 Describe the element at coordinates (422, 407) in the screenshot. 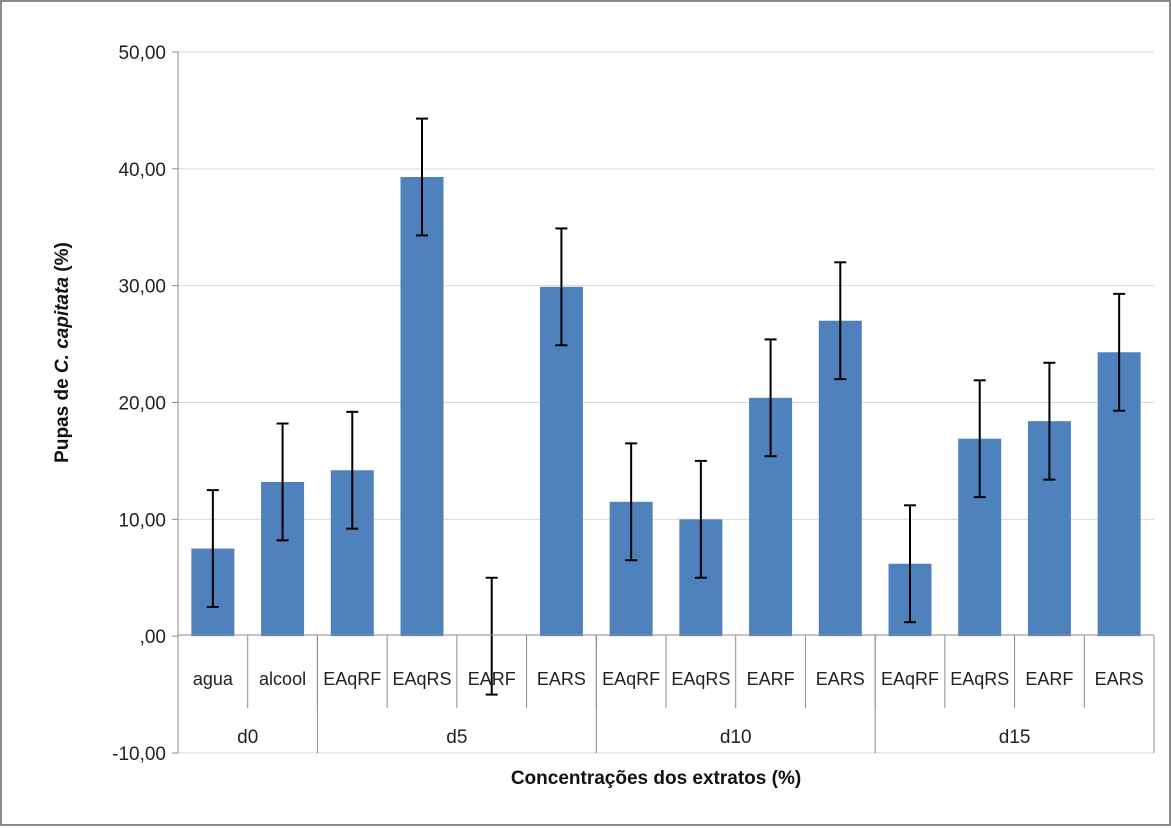

I see `bar` at that location.